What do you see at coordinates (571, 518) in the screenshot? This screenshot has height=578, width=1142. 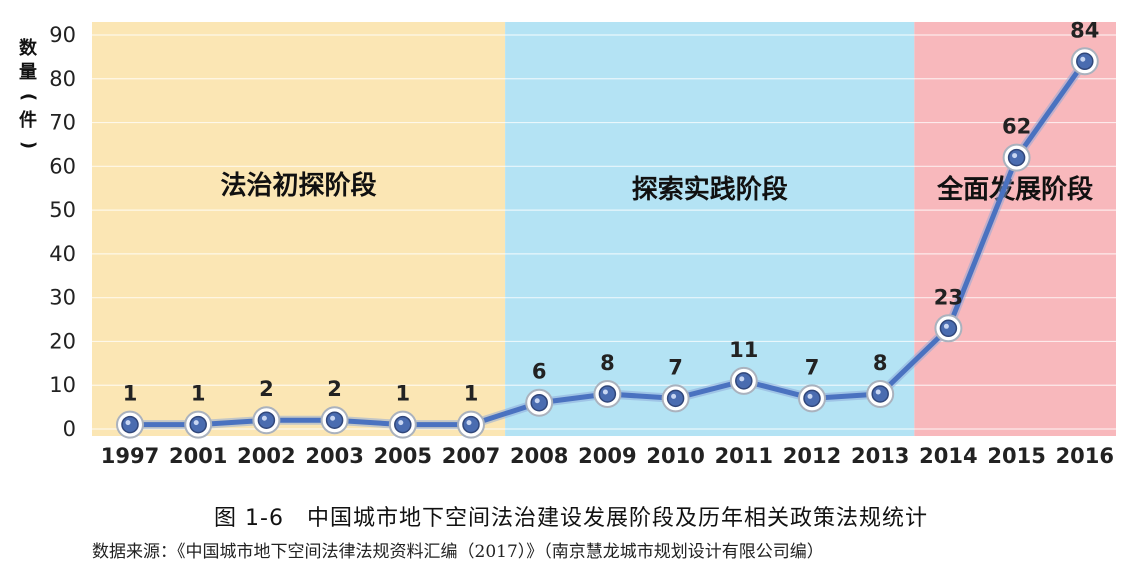 I see `figure-caption: 图 1-6 中国城市地下空间法治建设发展阶段及历年相关政策法规统计` at bounding box center [571, 518].